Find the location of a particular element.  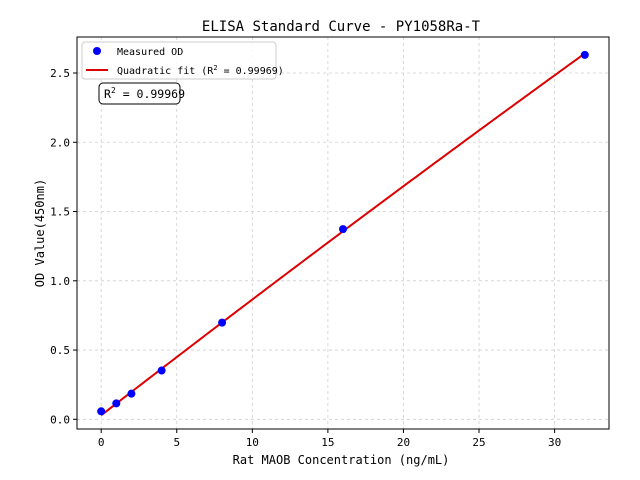

r-squared-annotation: R2 = 0.99969 is located at coordinates (141, 93).